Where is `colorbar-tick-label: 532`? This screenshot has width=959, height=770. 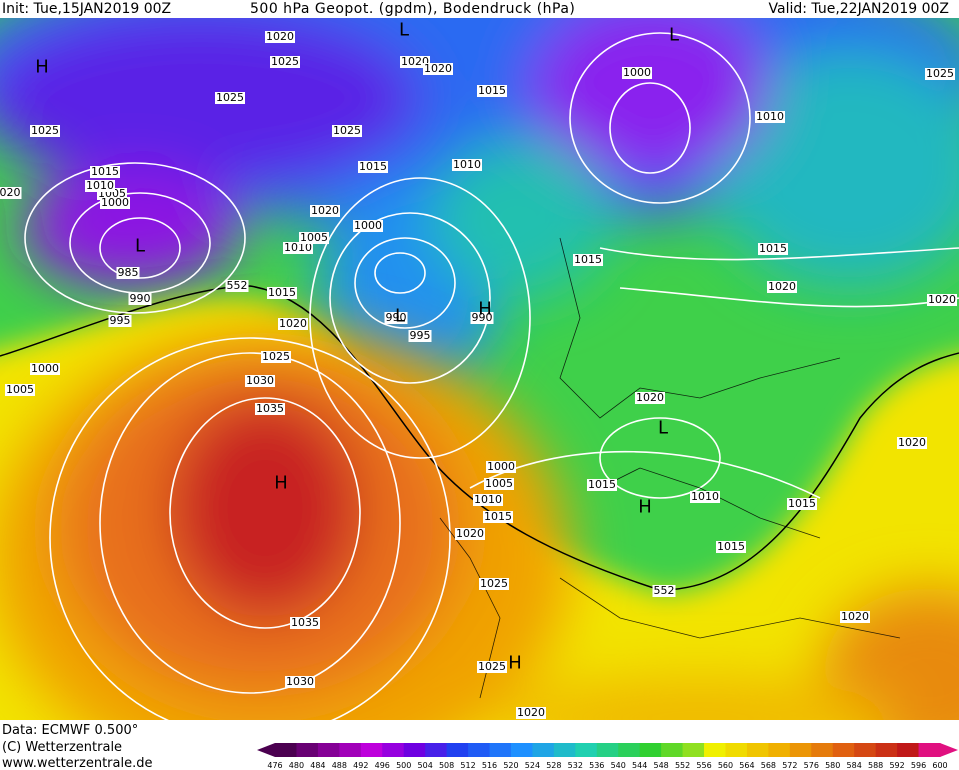 colorbar-tick-label: 532 is located at coordinates (575, 765).